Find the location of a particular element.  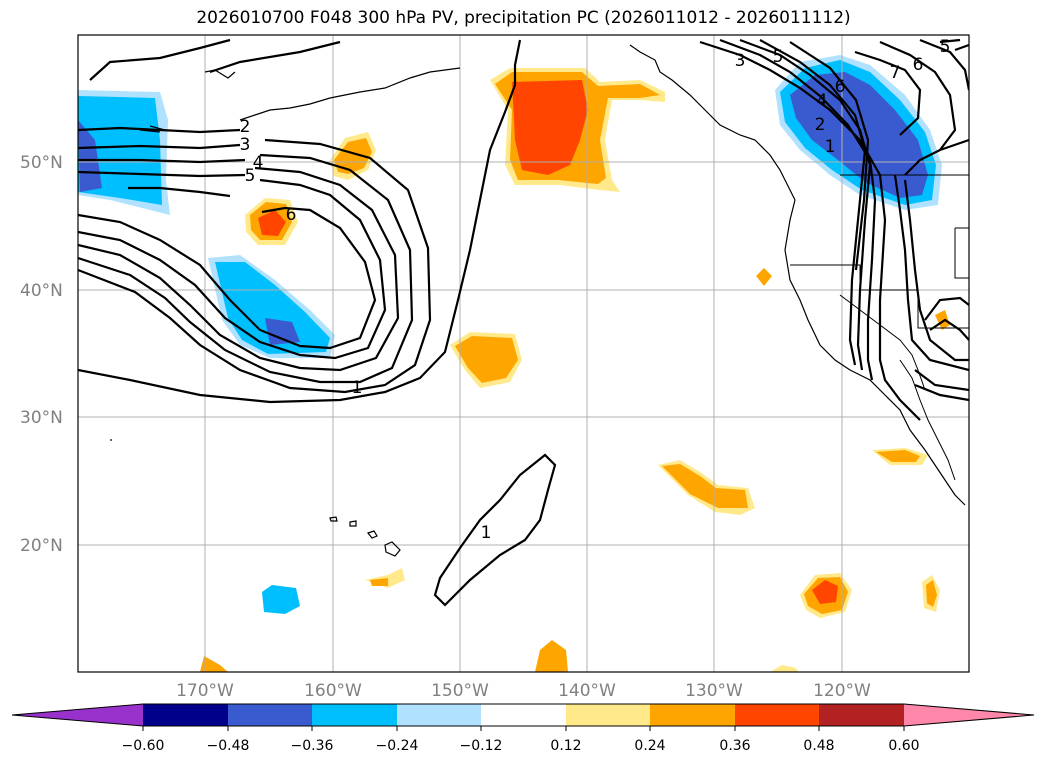

colorbar-tick-label: 0.12 is located at coordinates (565, 746).